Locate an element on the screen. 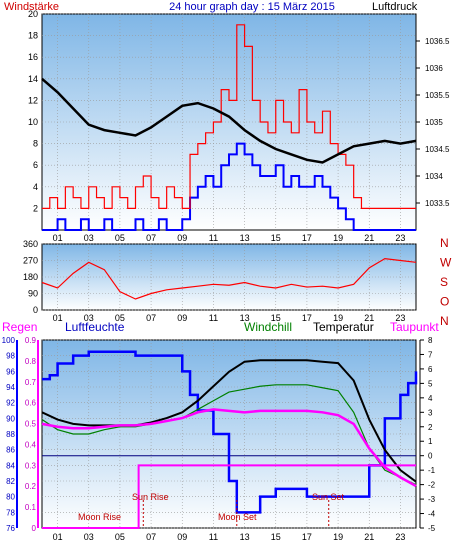 This screenshot has width=470, height=555. rain-y-tick-label: 0.1 is located at coordinates (31, 507).